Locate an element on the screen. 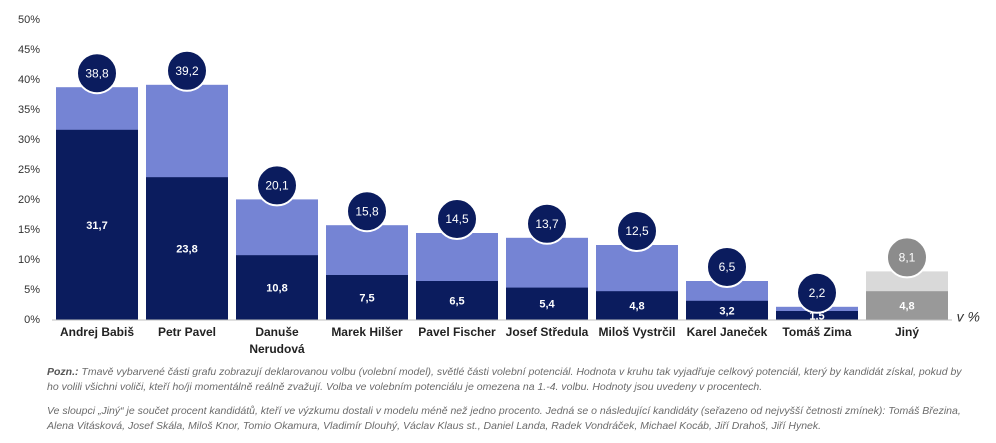 The height and width of the screenshot is (443, 996). potential-label: 8,1 is located at coordinates (907, 258).